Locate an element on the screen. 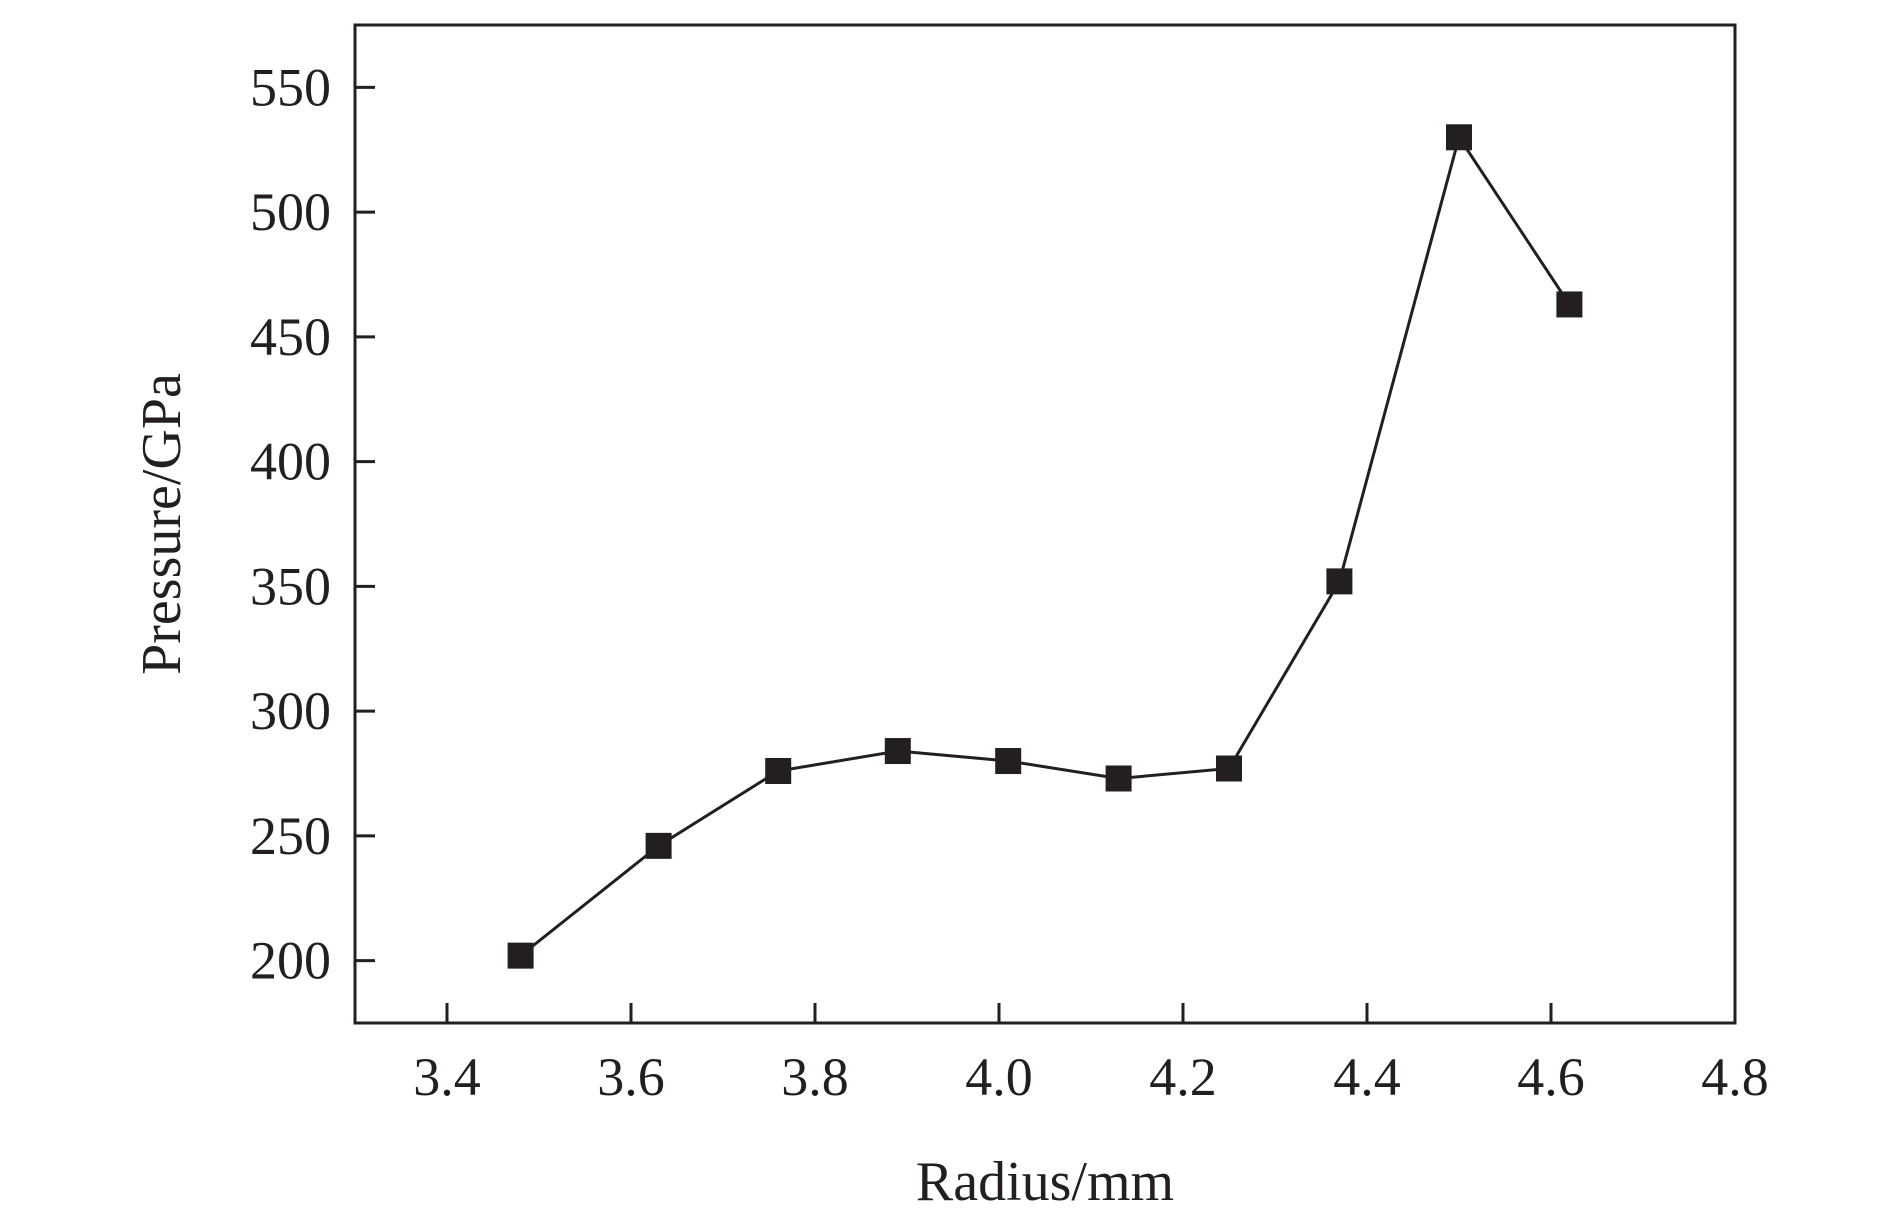 The image size is (1890, 1213). x-tick-label: 4.2 is located at coordinates (1183, 1077).